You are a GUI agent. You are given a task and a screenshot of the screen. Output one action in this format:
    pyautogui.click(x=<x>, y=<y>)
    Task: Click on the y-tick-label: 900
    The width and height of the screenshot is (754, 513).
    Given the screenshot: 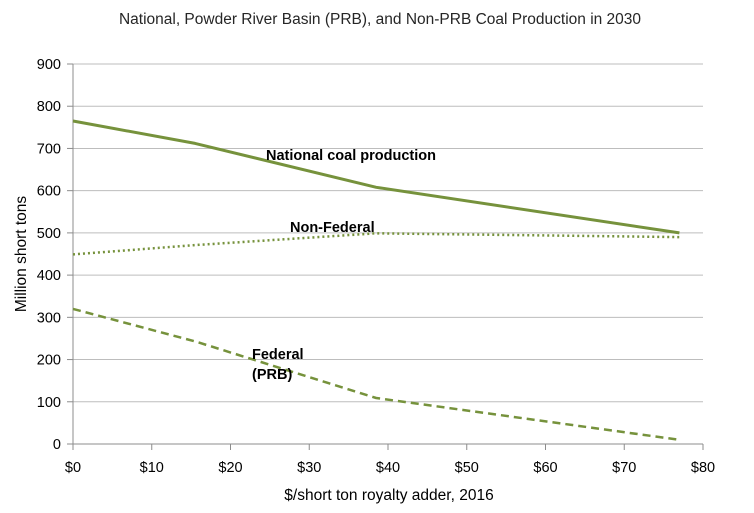 What is the action you would take?
    pyautogui.click(x=49, y=65)
    